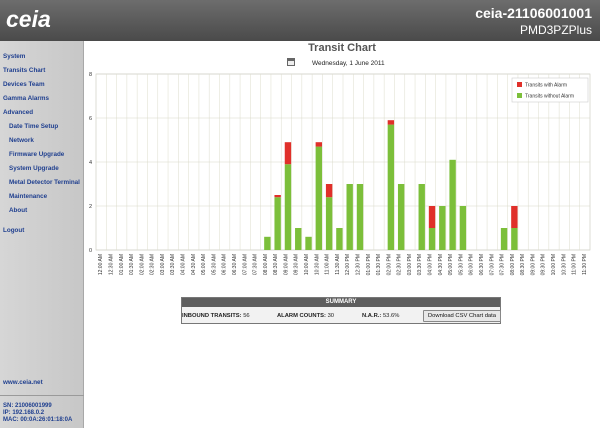 The height and width of the screenshot is (428, 600). Describe the element at coordinates (90, 251) in the screenshot. I see `y-tick-label: 0` at that location.